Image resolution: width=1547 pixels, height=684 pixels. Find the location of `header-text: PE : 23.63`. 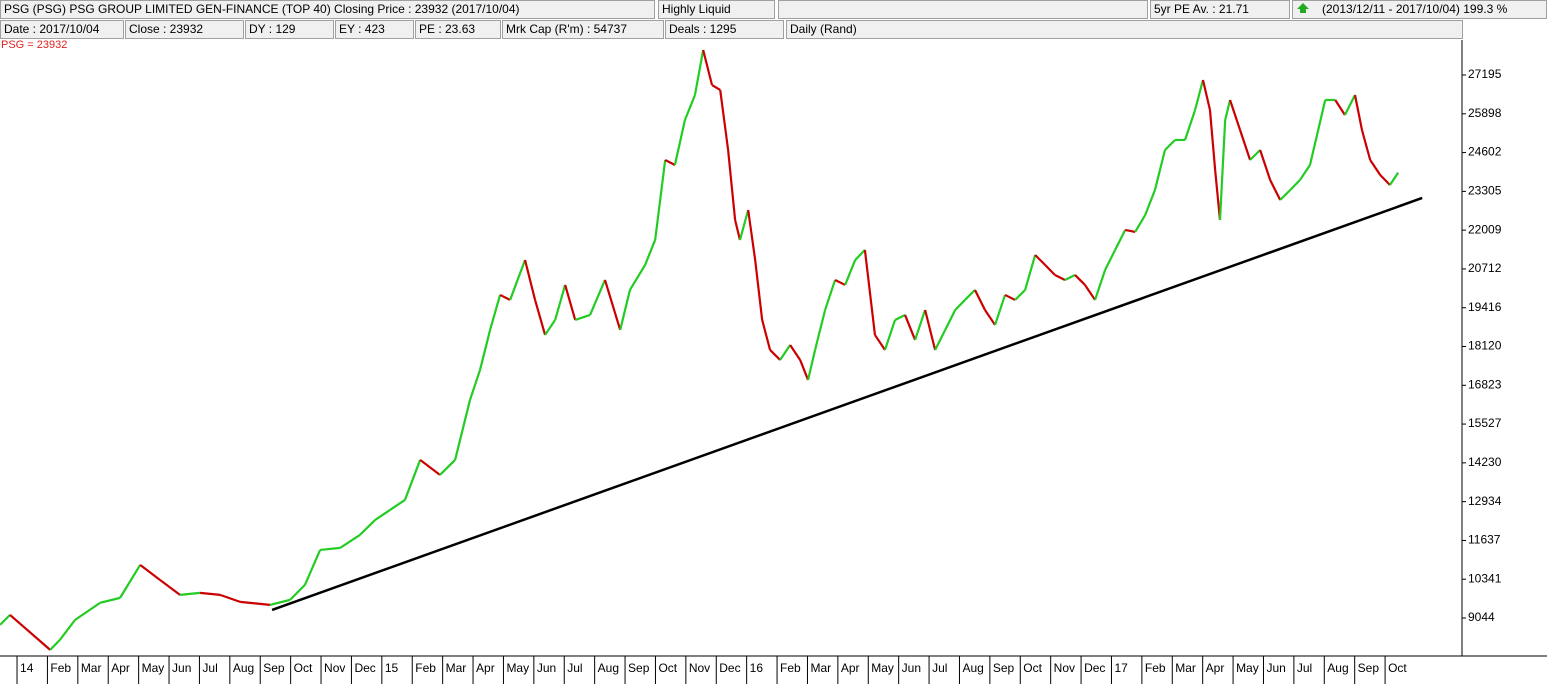

header-text: PE : 23.63 is located at coordinates (447, 29).